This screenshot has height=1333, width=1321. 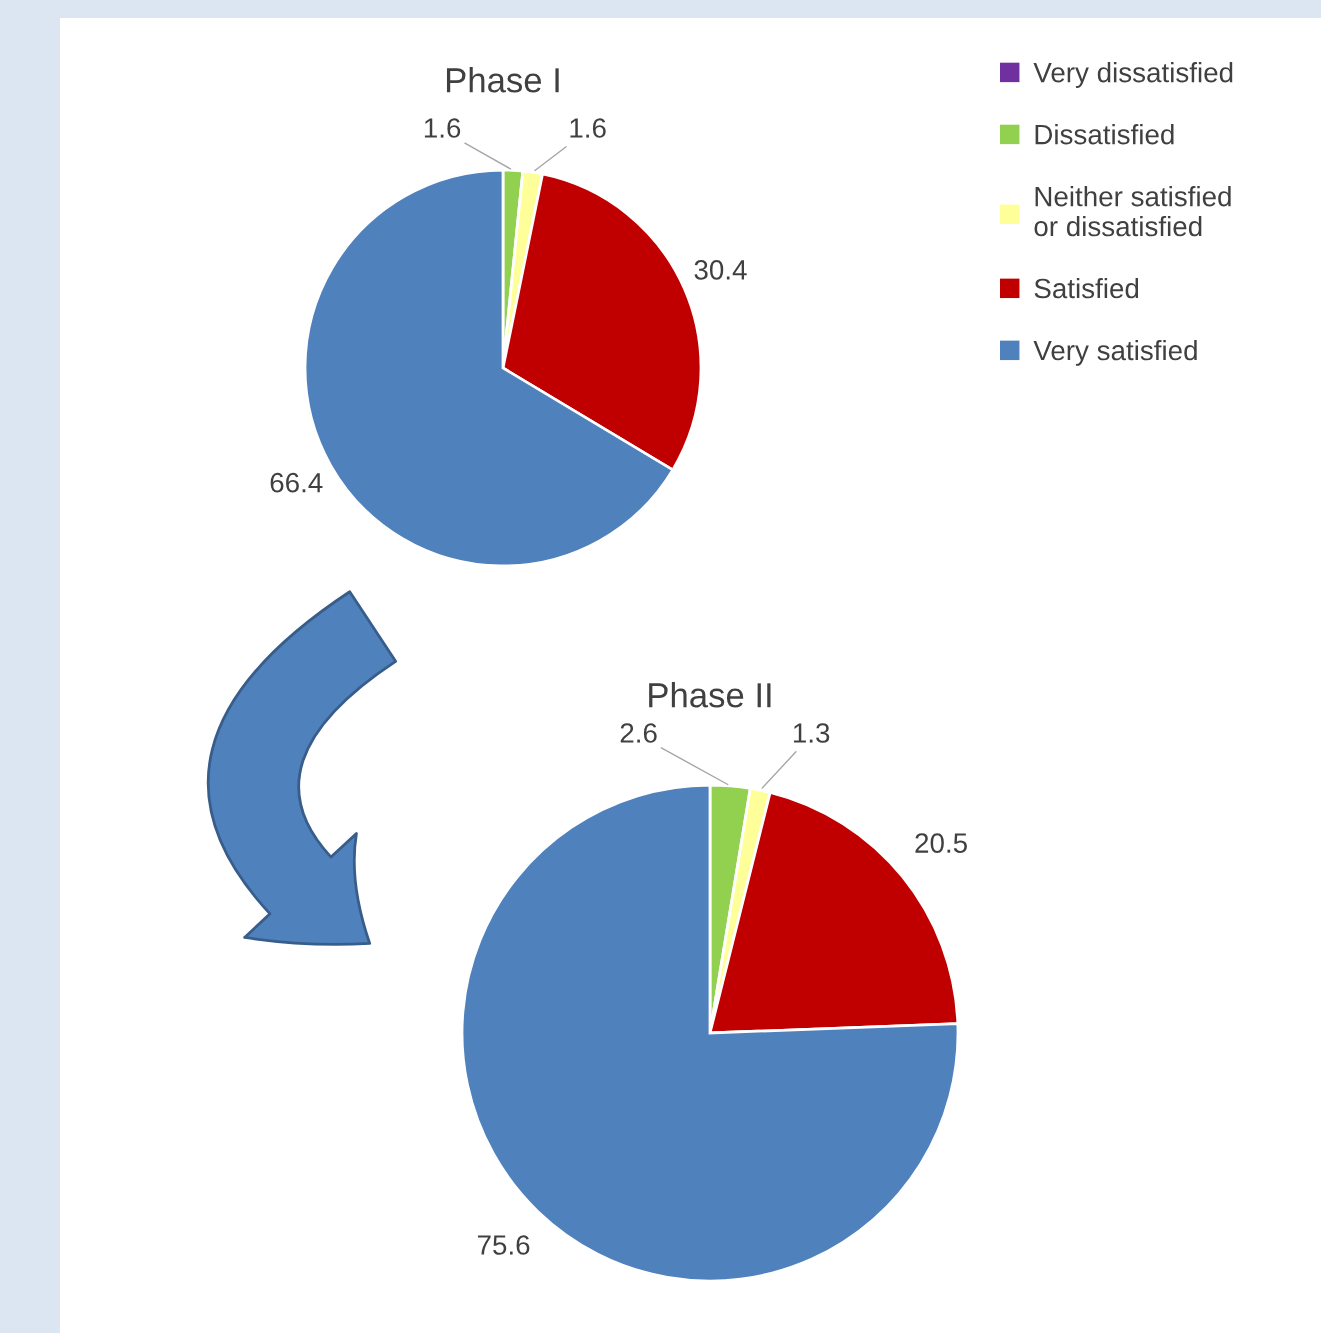 What do you see at coordinates (710, 695) in the screenshot?
I see `chart-title: Phase II` at bounding box center [710, 695].